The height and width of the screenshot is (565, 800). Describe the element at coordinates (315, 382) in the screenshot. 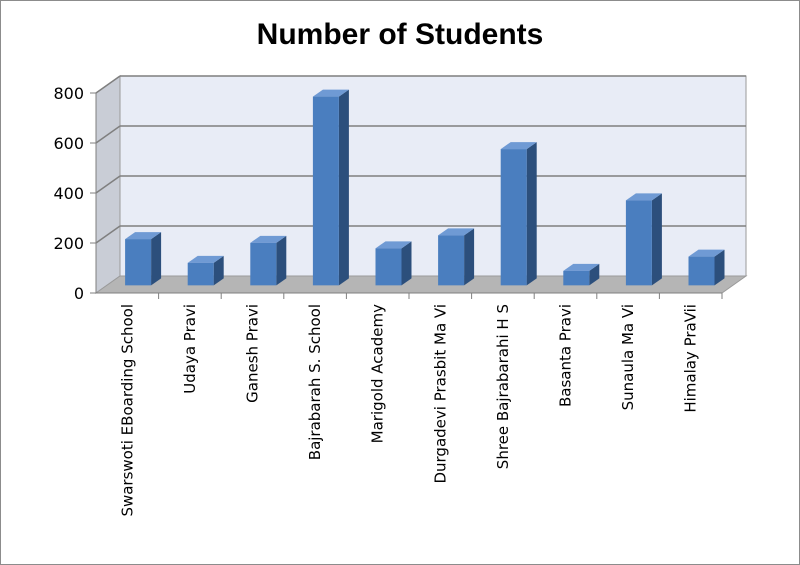

I see `x-tick-label: Bajrabarah S. School` at that location.